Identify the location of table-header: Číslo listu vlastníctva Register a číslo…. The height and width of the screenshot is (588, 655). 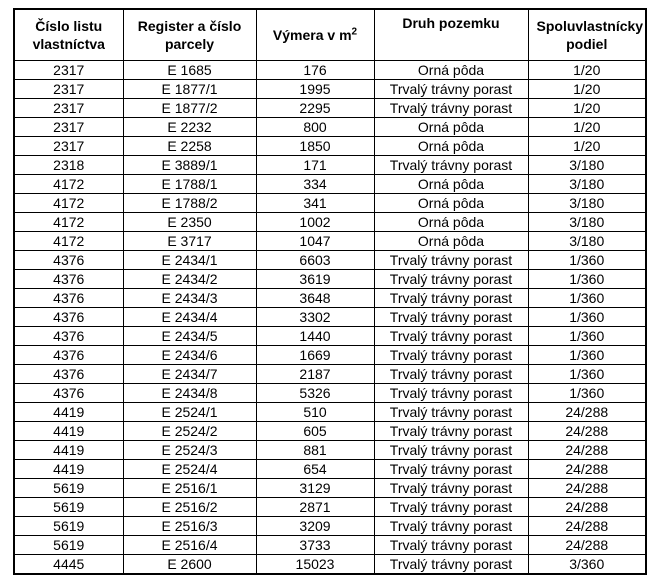
(330, 34).